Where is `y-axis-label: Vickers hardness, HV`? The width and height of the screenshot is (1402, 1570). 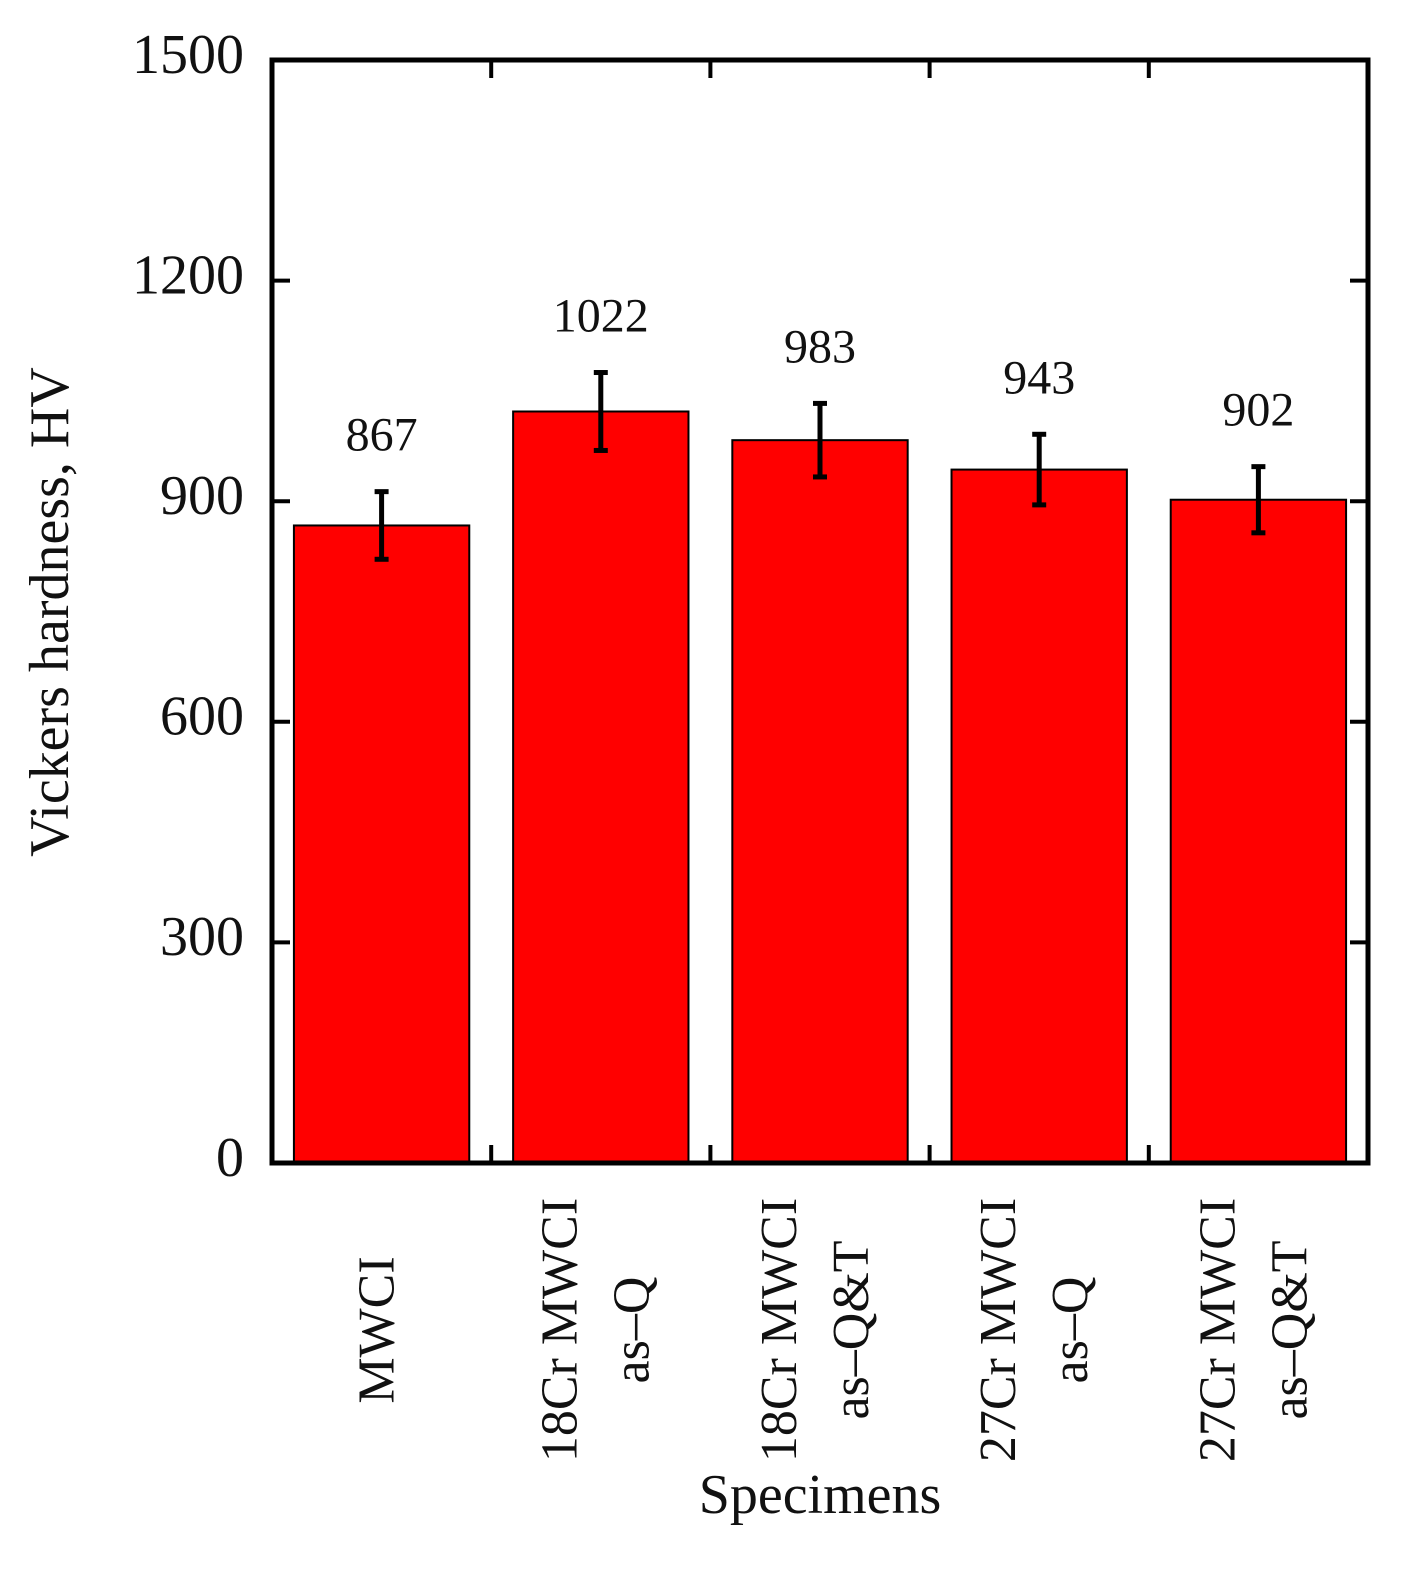
y-axis-label: Vickers hardness, HV is located at coordinates (50, 612).